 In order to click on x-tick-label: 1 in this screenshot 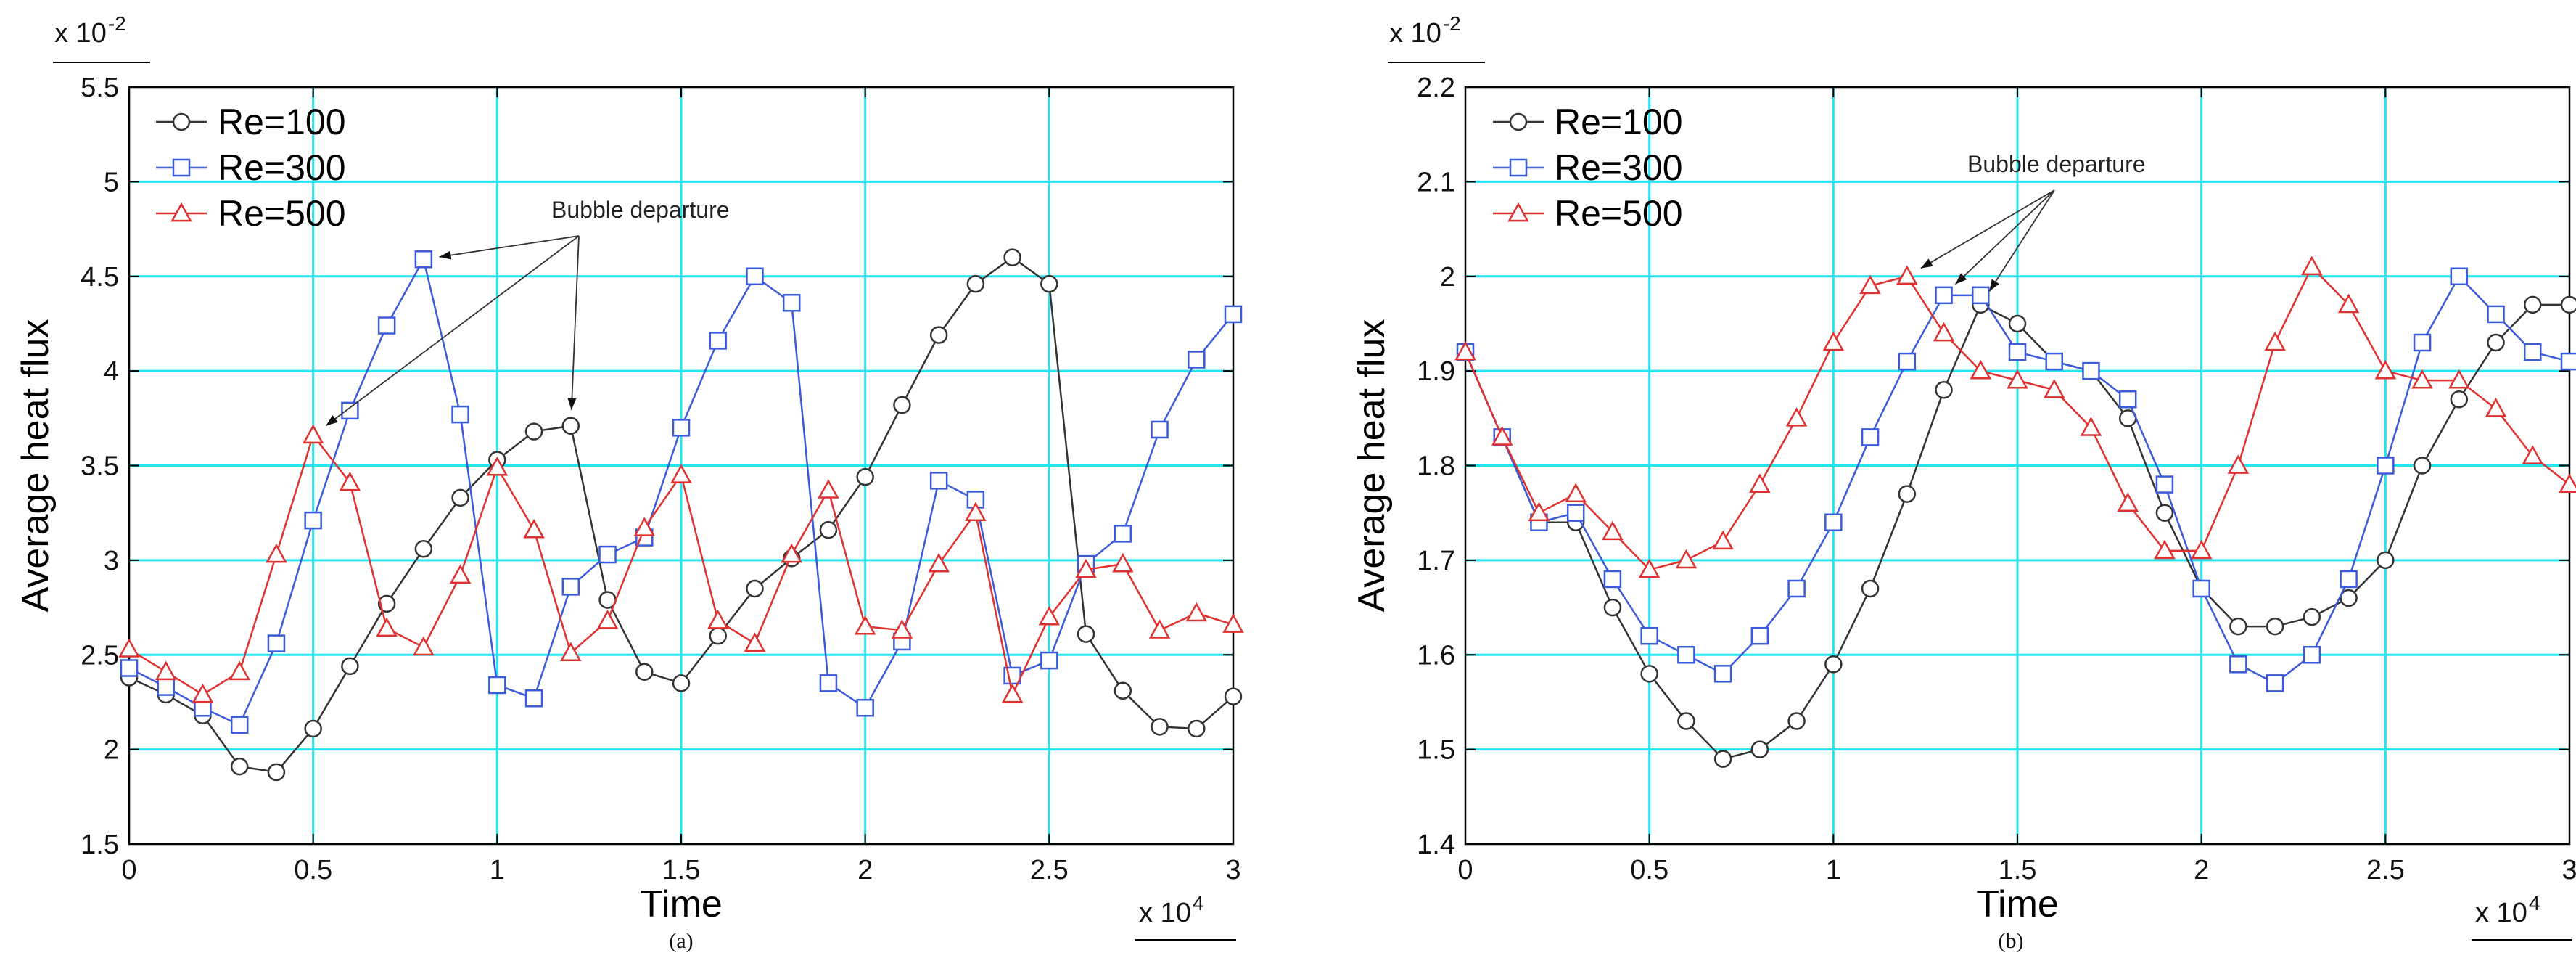, I will do `click(1833, 870)`.